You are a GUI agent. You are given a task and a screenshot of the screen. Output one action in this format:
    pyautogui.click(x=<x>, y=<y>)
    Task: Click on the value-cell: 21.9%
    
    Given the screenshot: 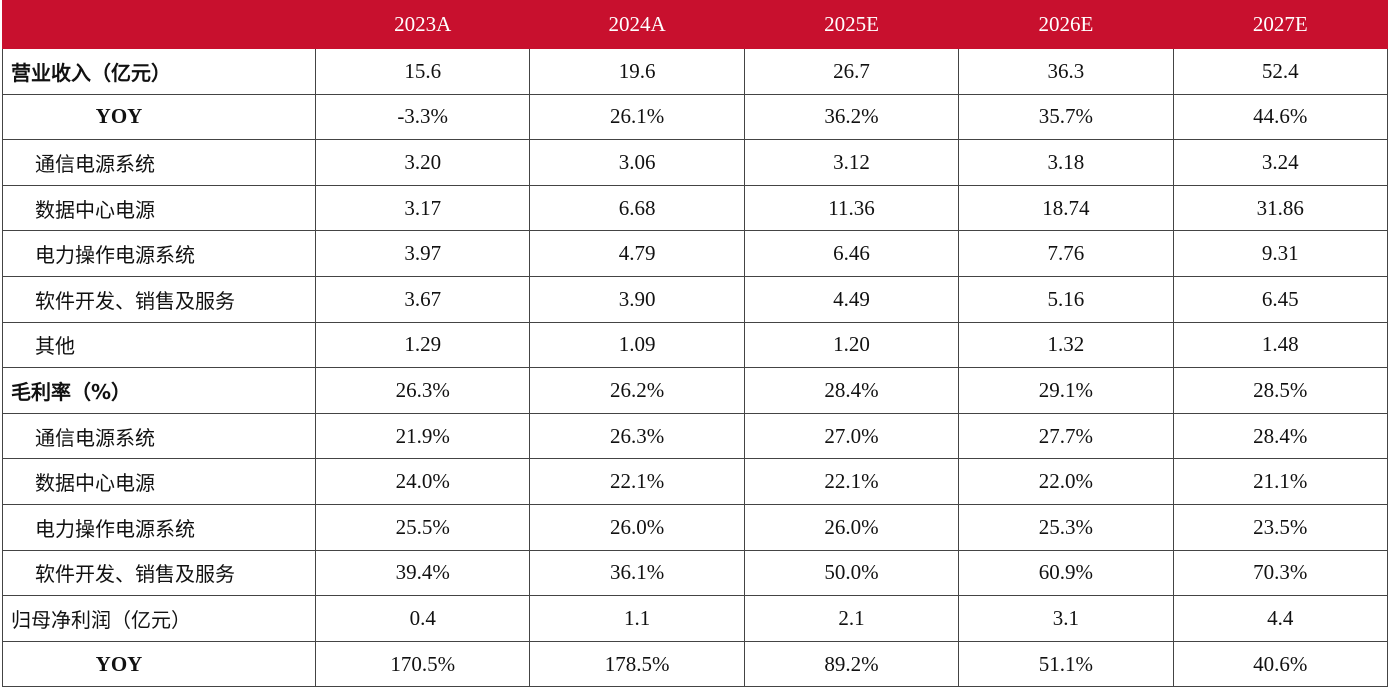 What is the action you would take?
    pyautogui.click(x=422, y=436)
    